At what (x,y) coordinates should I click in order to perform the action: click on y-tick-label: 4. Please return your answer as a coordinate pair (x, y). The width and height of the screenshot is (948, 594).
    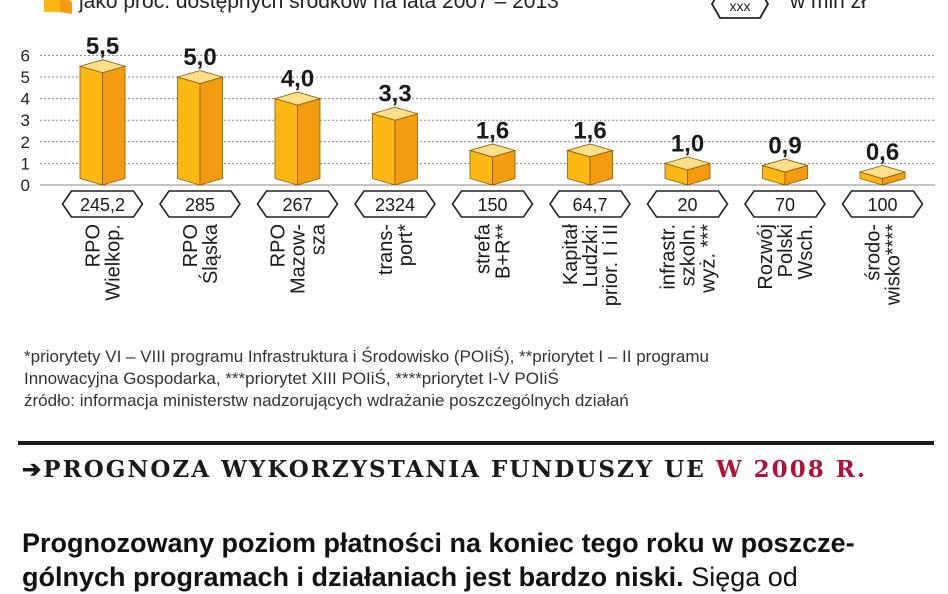
    Looking at the image, I should click on (25, 99).